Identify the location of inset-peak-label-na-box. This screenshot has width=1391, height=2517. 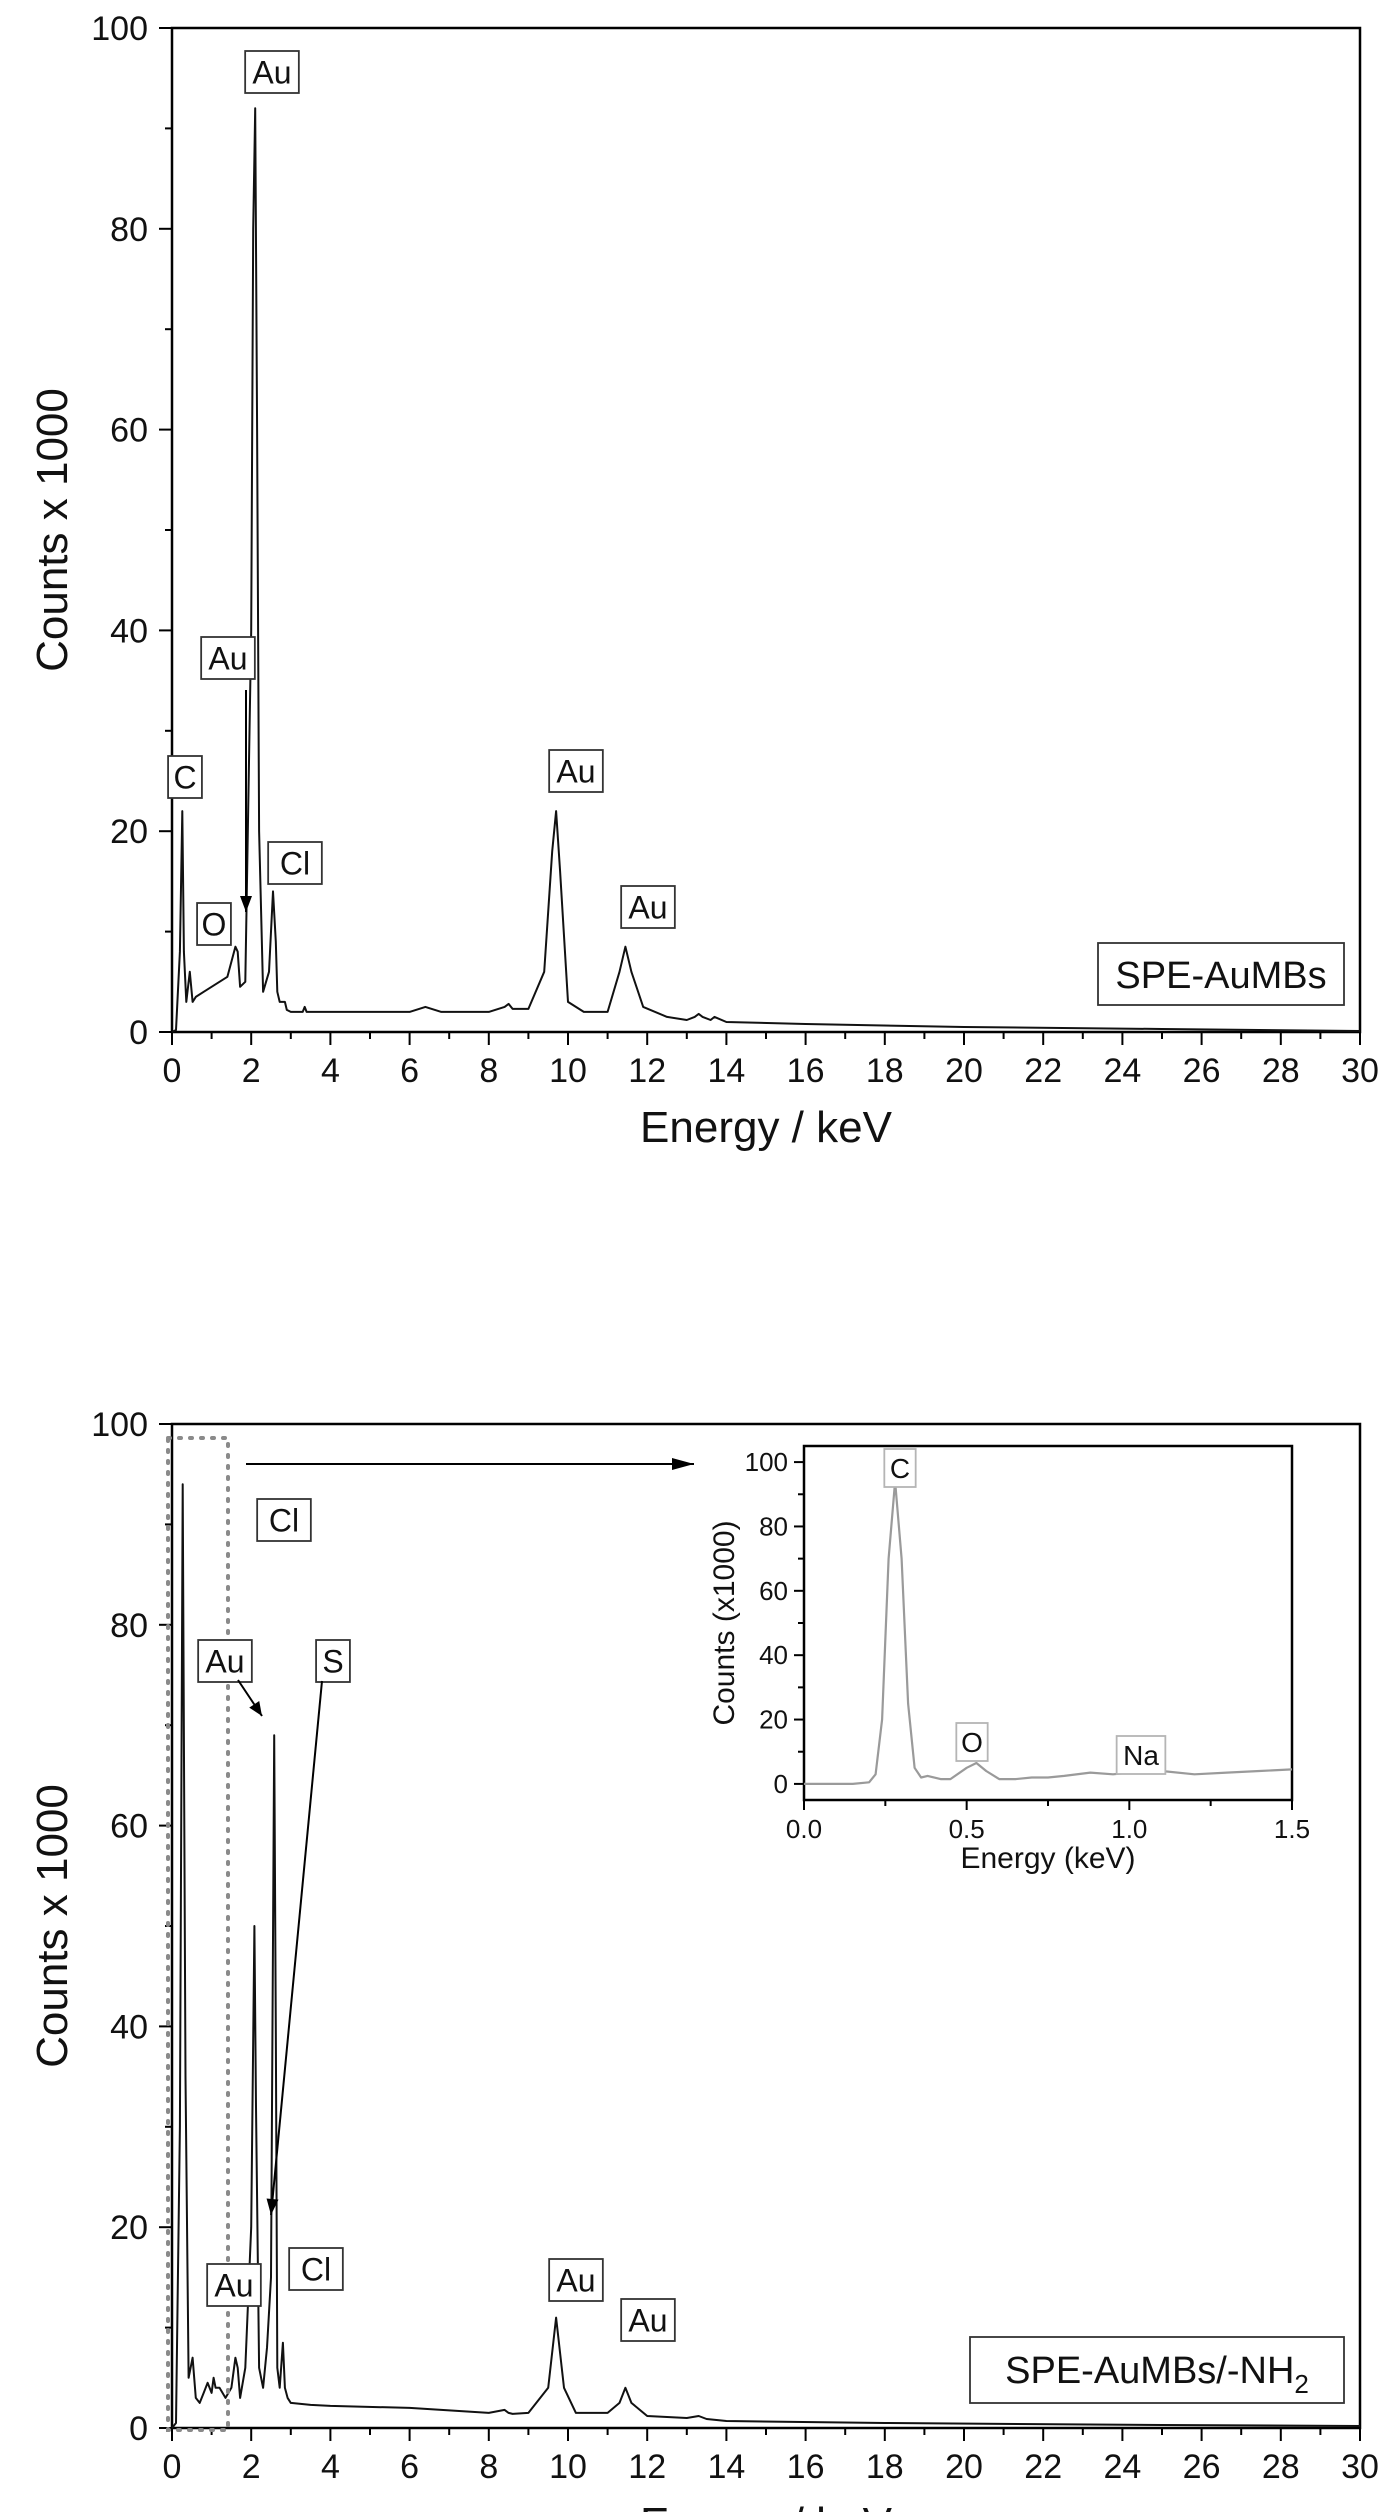
(1141, 1755).